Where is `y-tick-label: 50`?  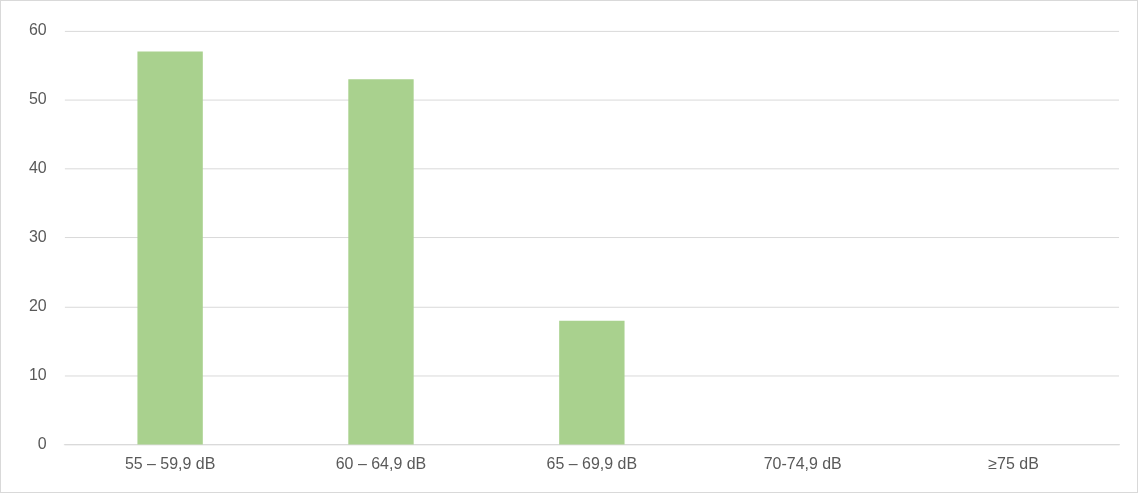 y-tick-label: 50 is located at coordinates (37, 99).